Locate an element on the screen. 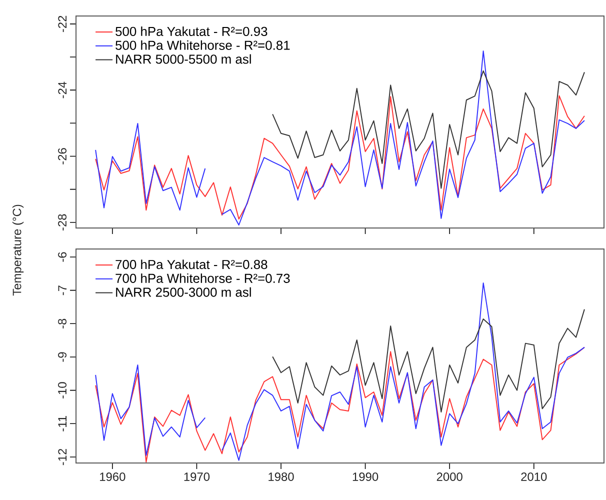 This screenshot has width=606, height=500. y-tick-label: -9 is located at coordinates (62, 357).